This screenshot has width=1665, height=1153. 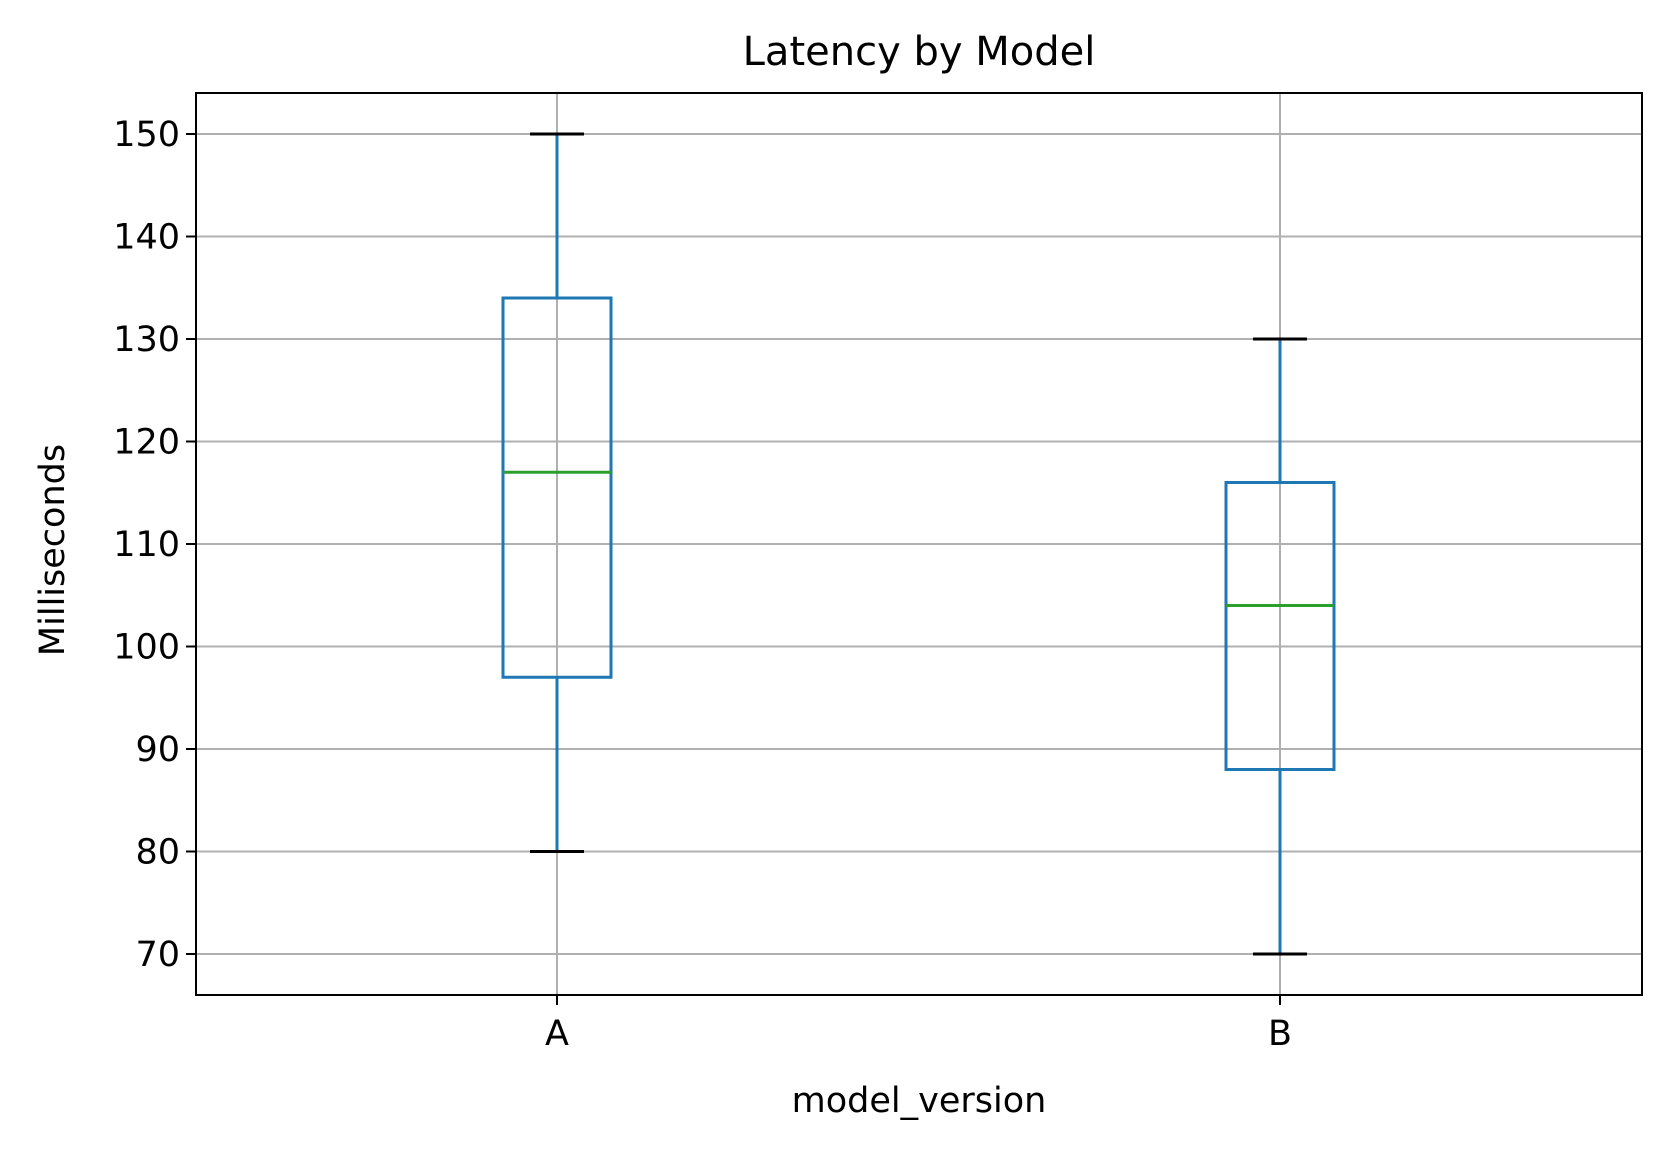 I want to click on box-a, so click(x=557, y=492).